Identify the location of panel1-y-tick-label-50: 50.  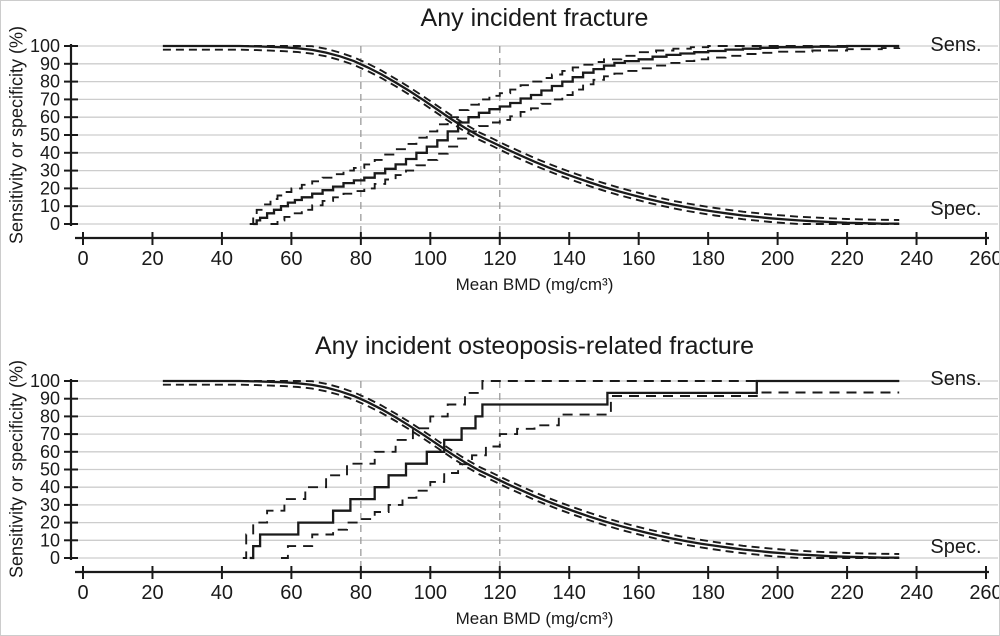
(50, 135).